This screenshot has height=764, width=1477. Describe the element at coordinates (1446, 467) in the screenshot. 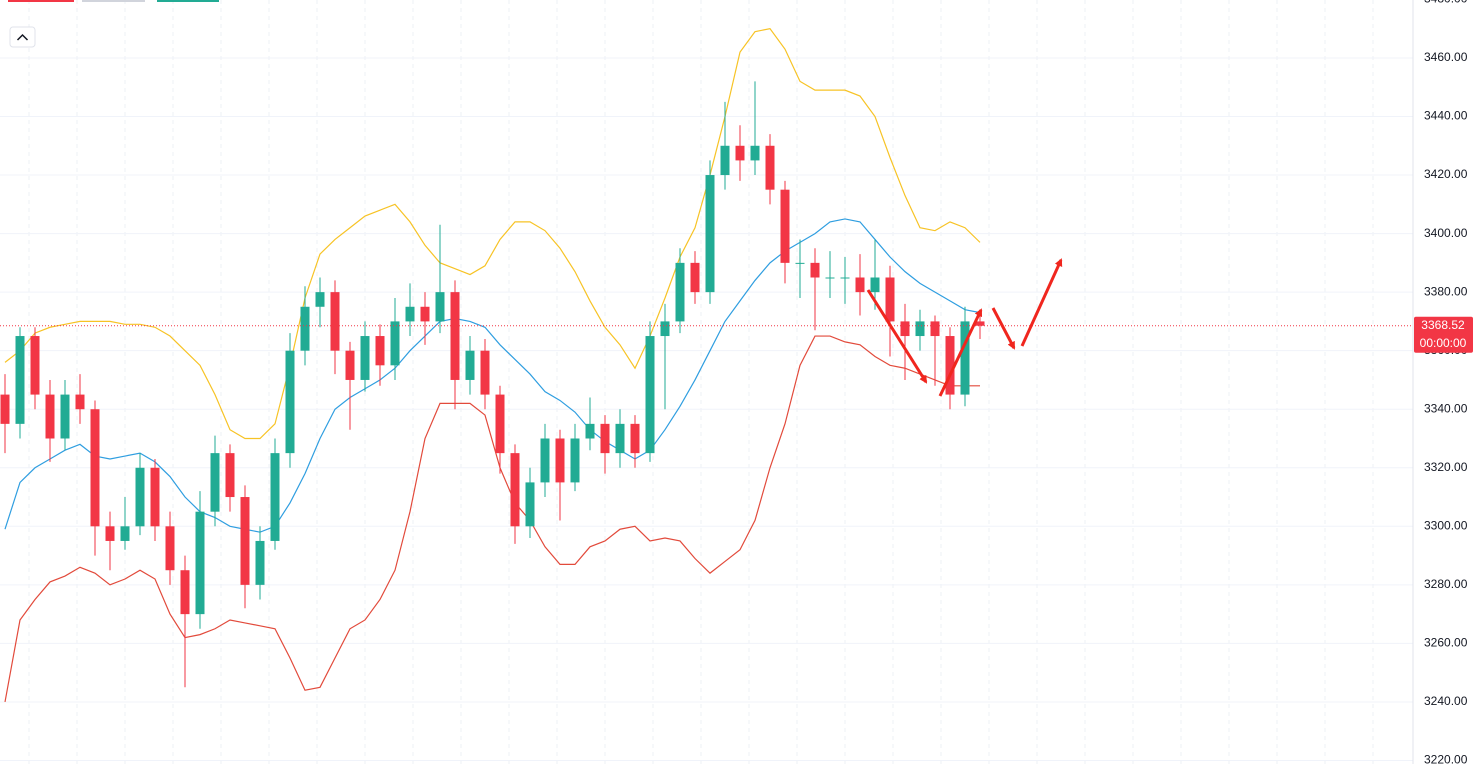

I see `y-tick-label: 3320.00` at that location.